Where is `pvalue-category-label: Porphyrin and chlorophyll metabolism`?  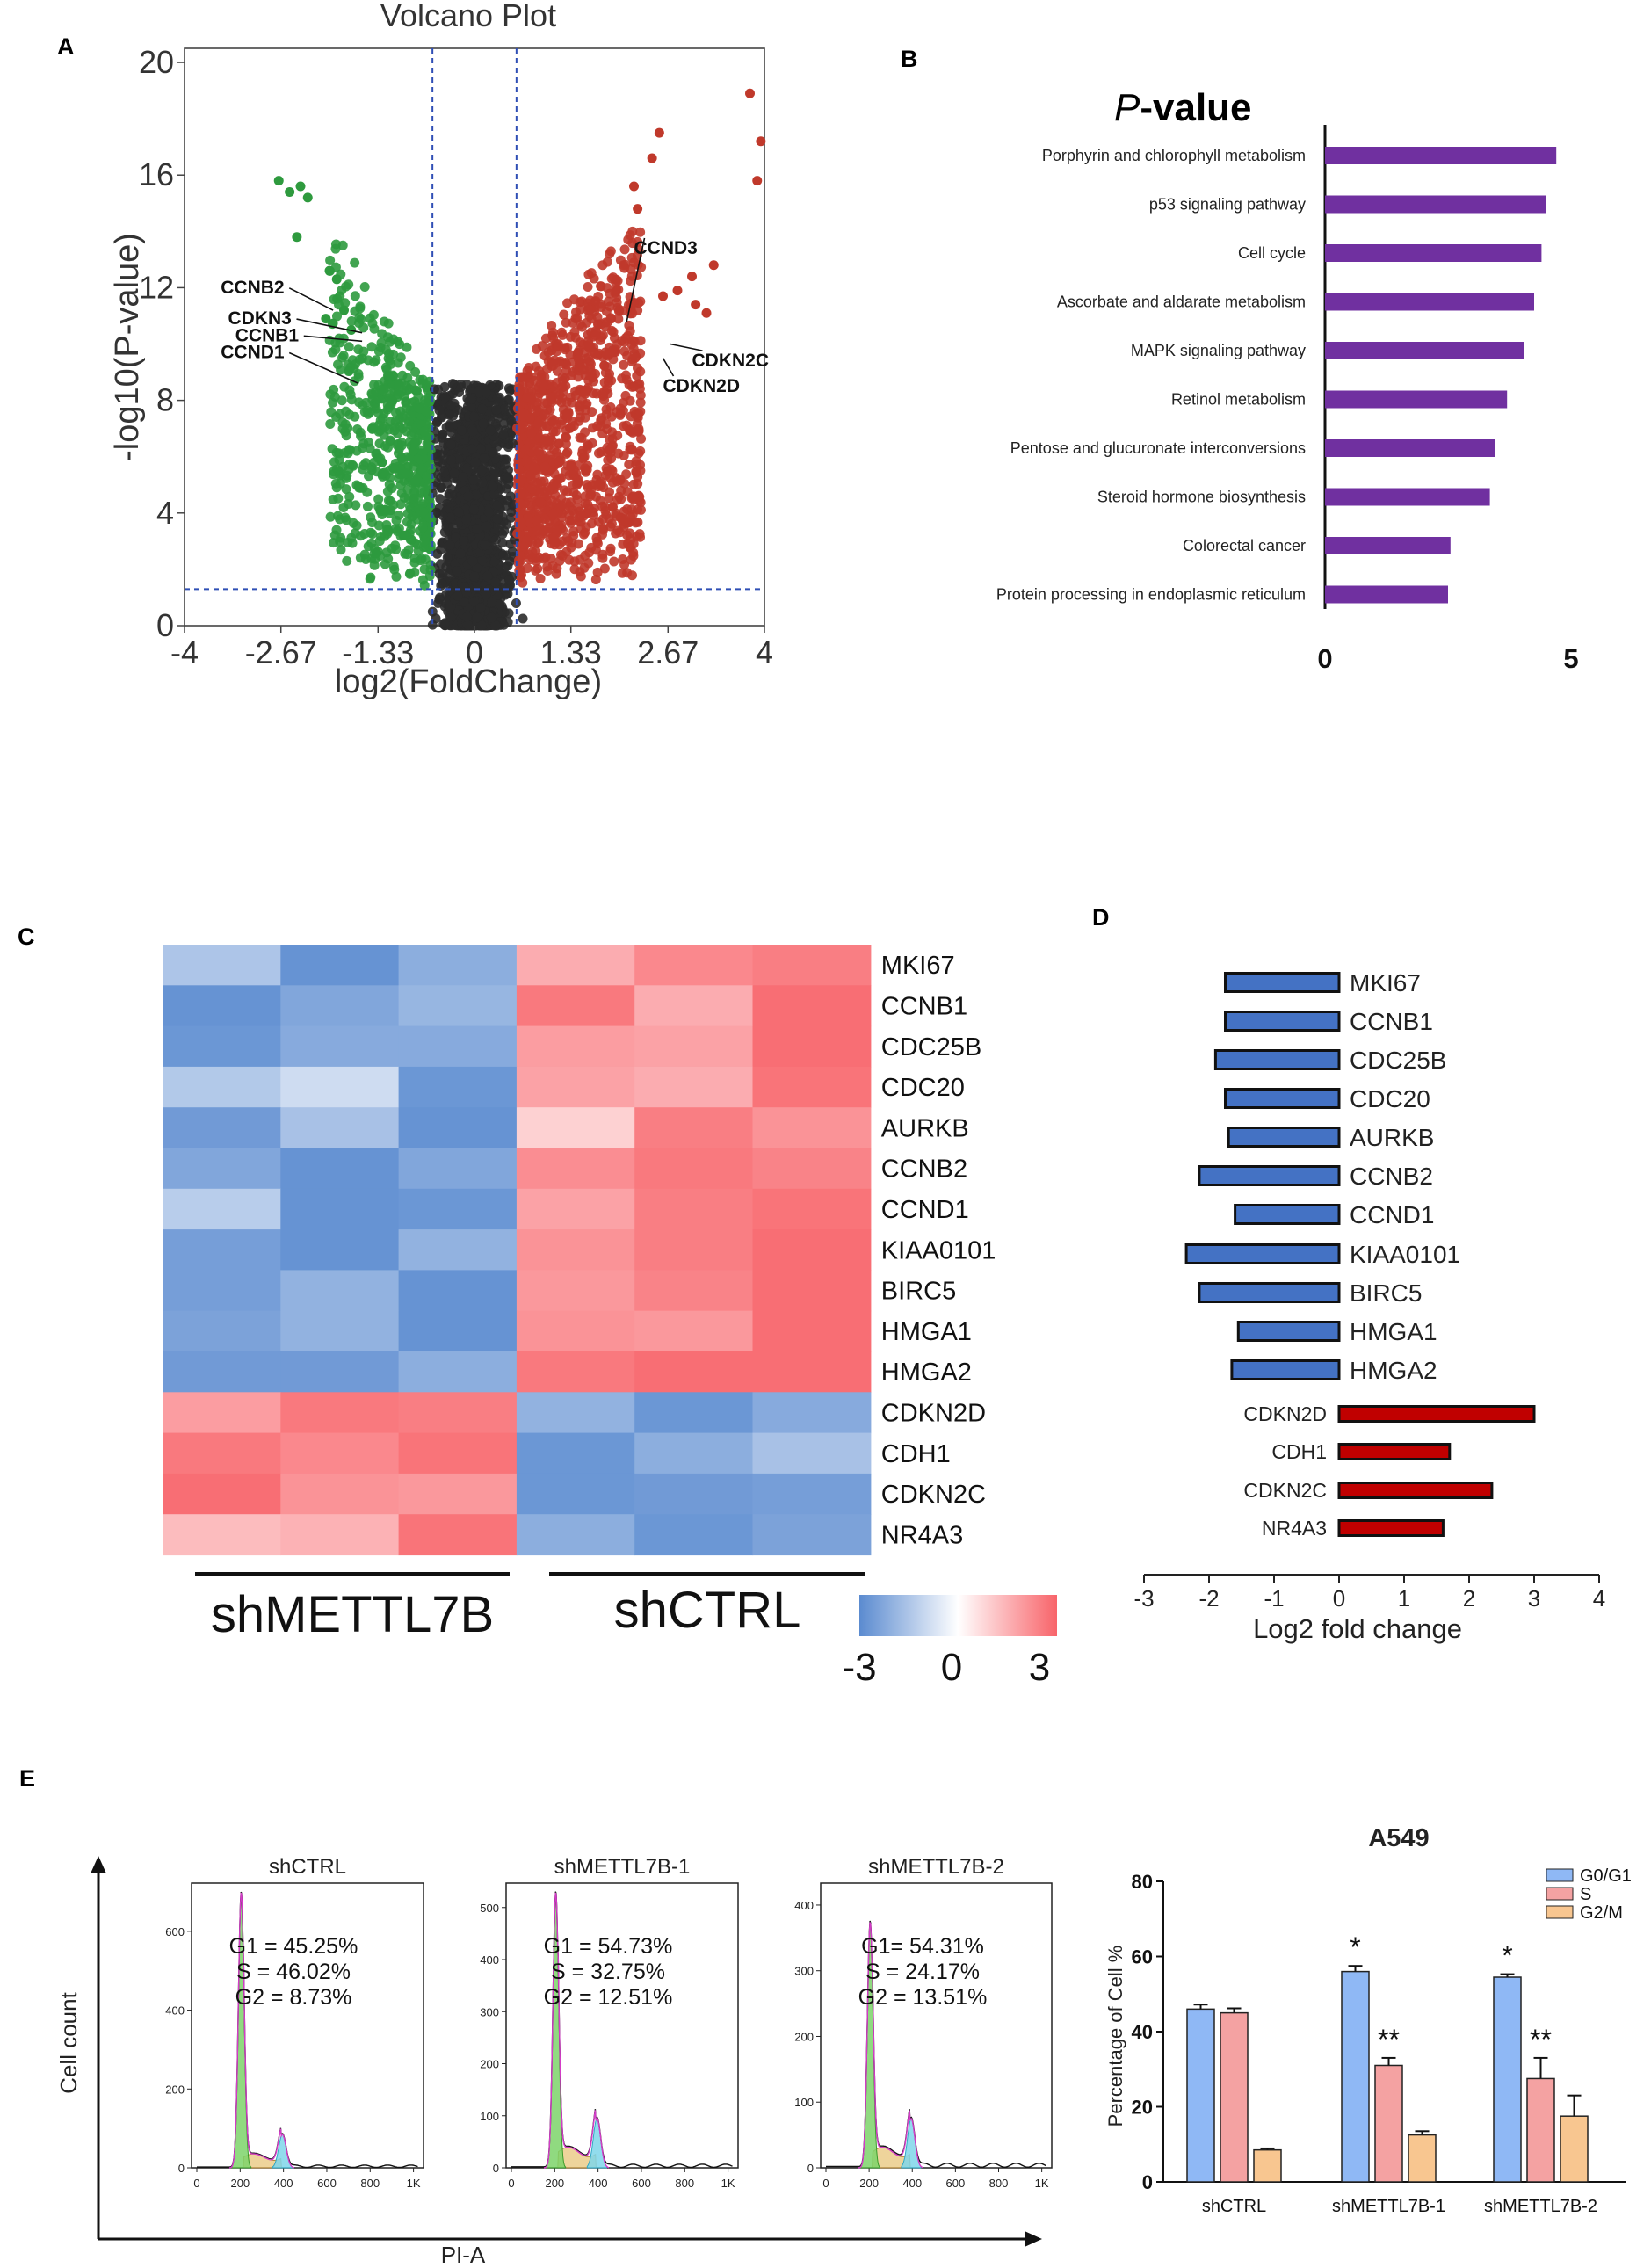
pvalue-category-label: Porphyrin and chlorophyll metabolism is located at coordinates (1174, 155).